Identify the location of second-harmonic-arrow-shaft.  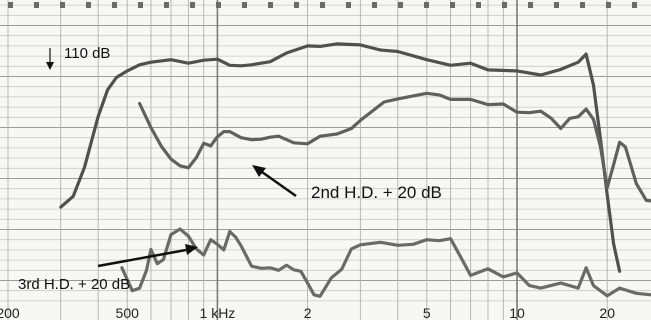
(279, 184).